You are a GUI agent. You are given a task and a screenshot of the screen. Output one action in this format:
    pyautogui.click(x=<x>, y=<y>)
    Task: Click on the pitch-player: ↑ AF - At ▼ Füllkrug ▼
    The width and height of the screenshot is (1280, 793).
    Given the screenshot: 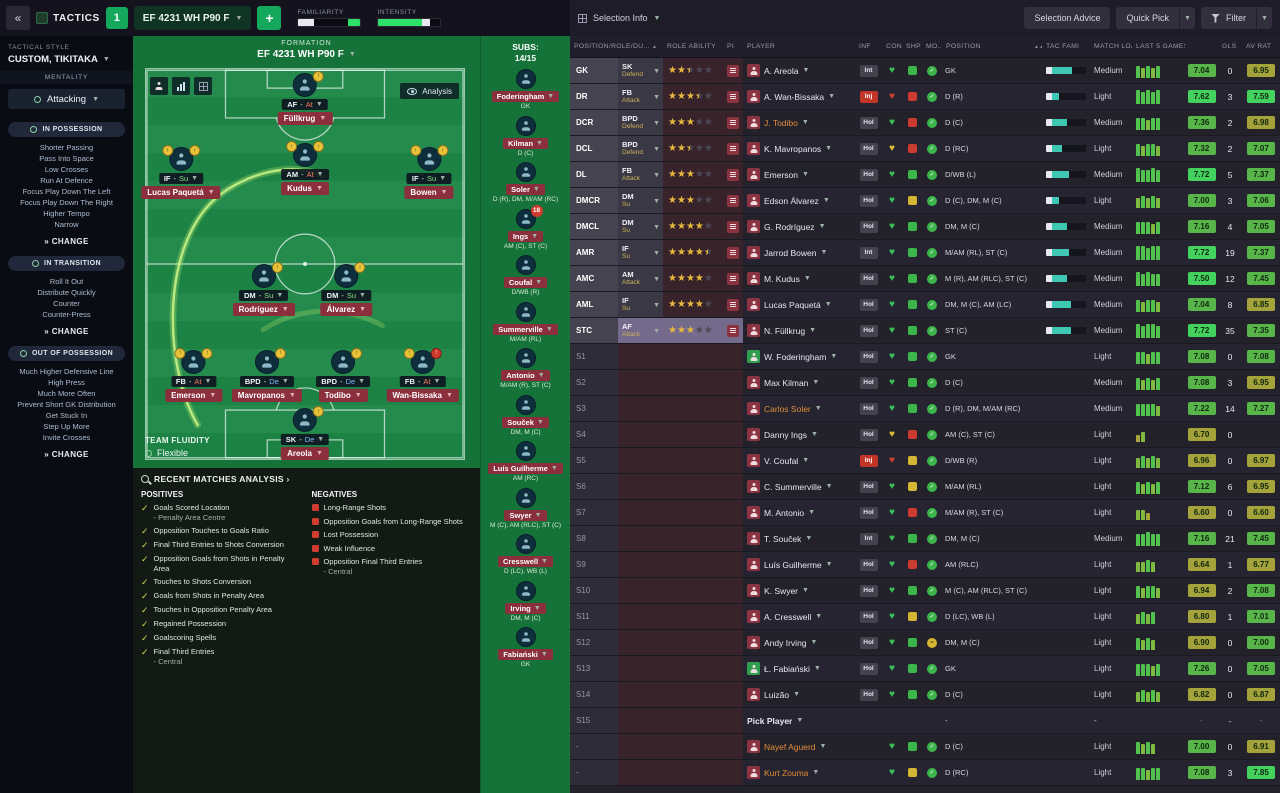 What is the action you would take?
    pyautogui.click(x=305, y=97)
    